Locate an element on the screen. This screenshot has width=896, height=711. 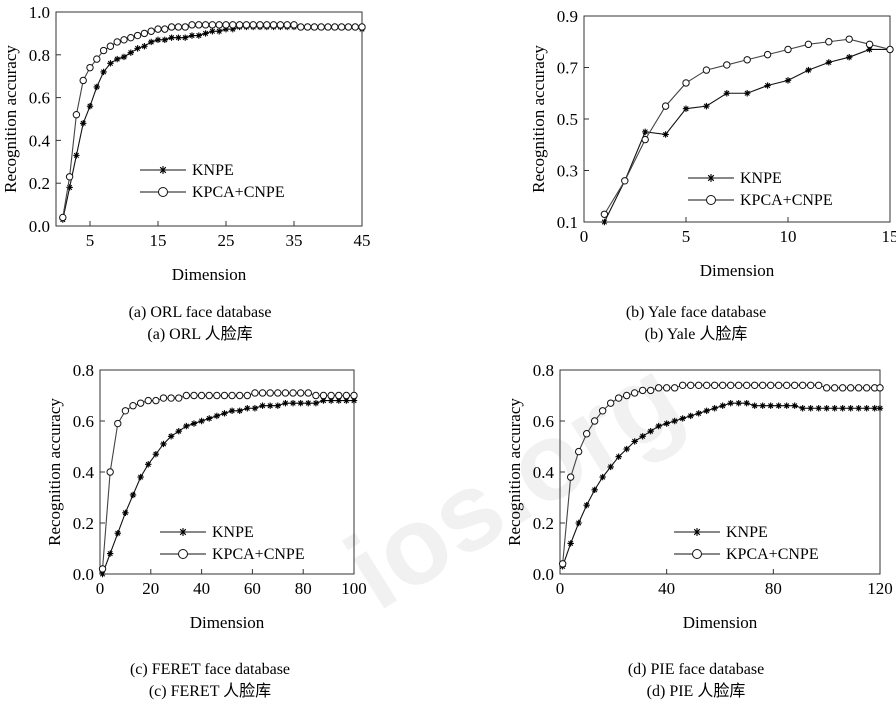
y-tick-label: 0.5 is located at coordinates (567, 119).